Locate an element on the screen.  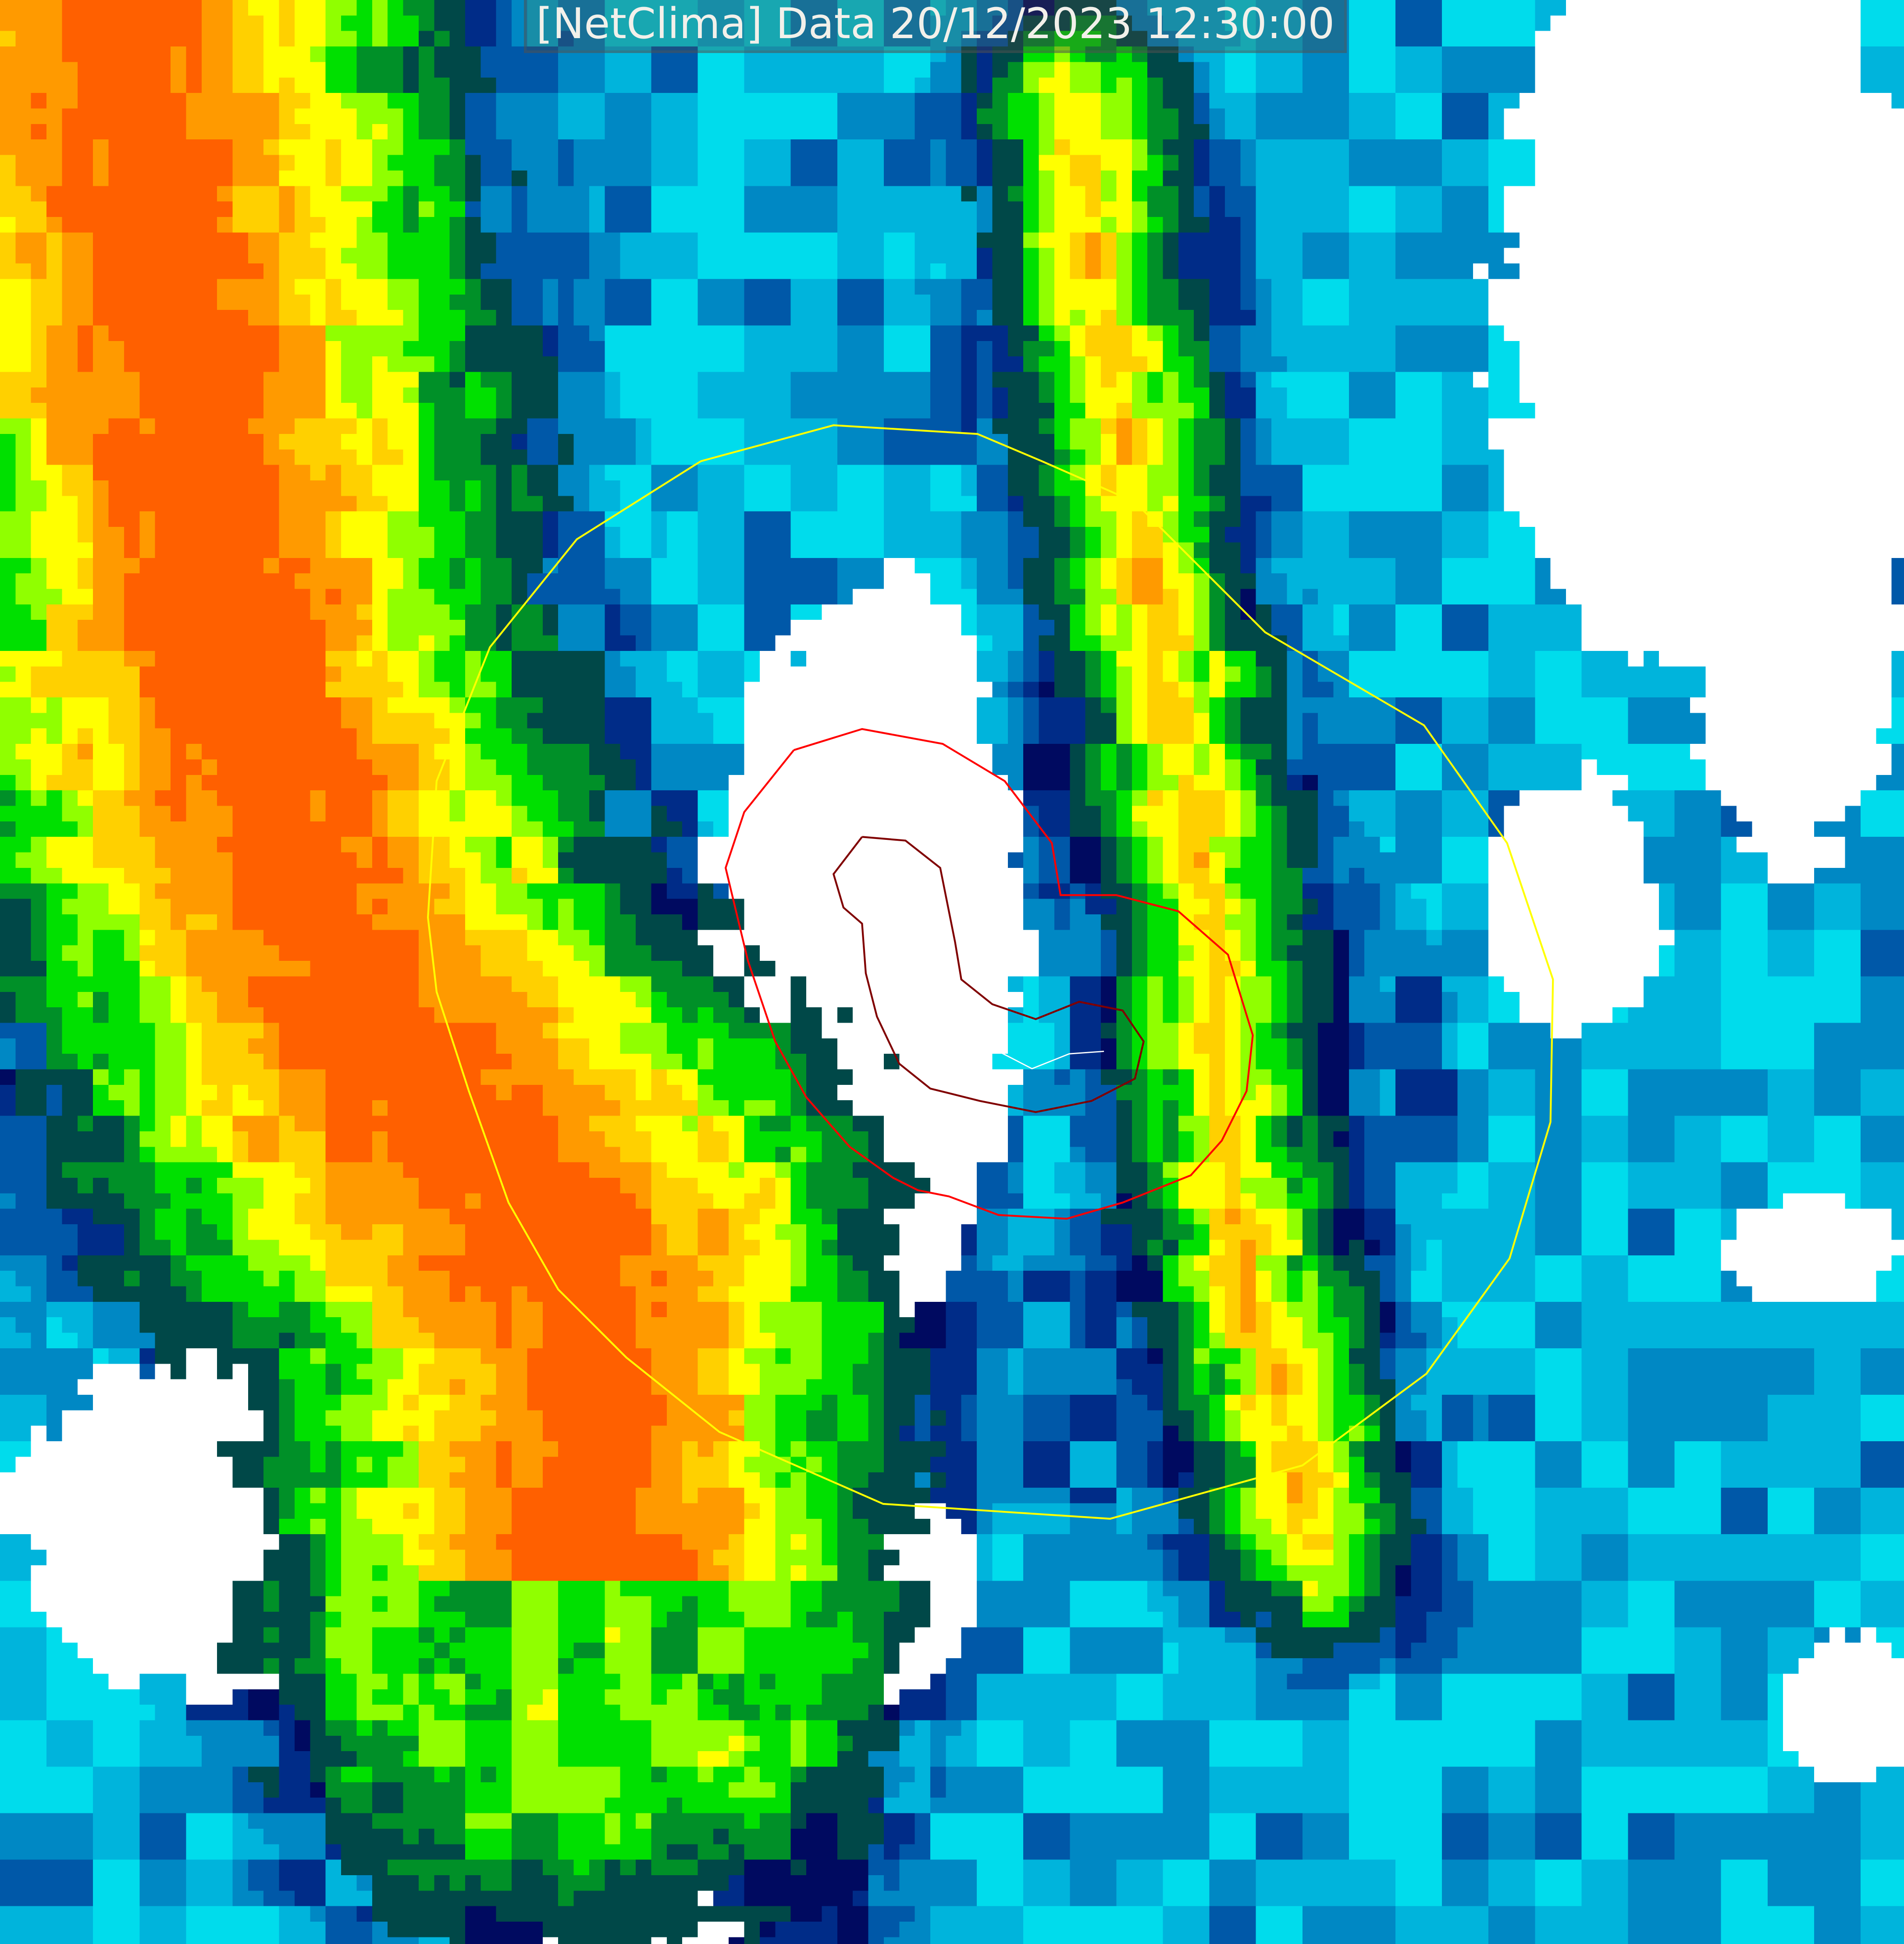
inner-contour is located at coordinates (988, 974).